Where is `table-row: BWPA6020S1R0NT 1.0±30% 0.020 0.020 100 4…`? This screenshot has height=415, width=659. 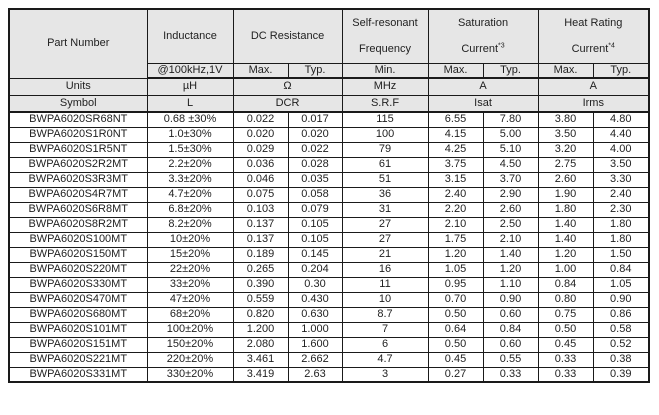
table-row: BWPA6020S1R0NT 1.0±30% 0.020 0.020 100 4… is located at coordinates (329, 134).